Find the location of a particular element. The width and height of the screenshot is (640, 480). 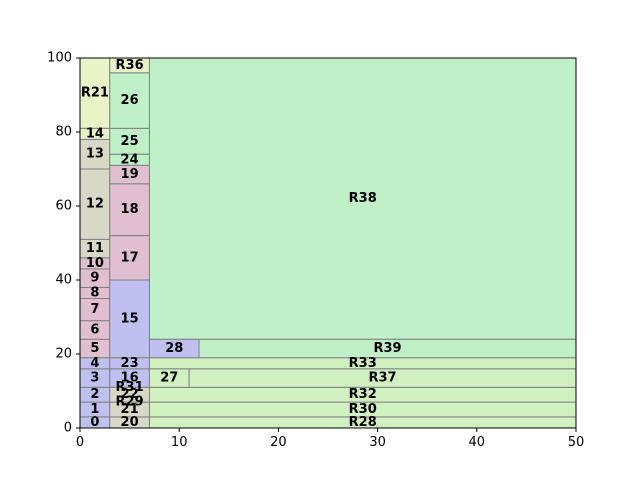

cell-label-r37: R37 is located at coordinates (383, 378).